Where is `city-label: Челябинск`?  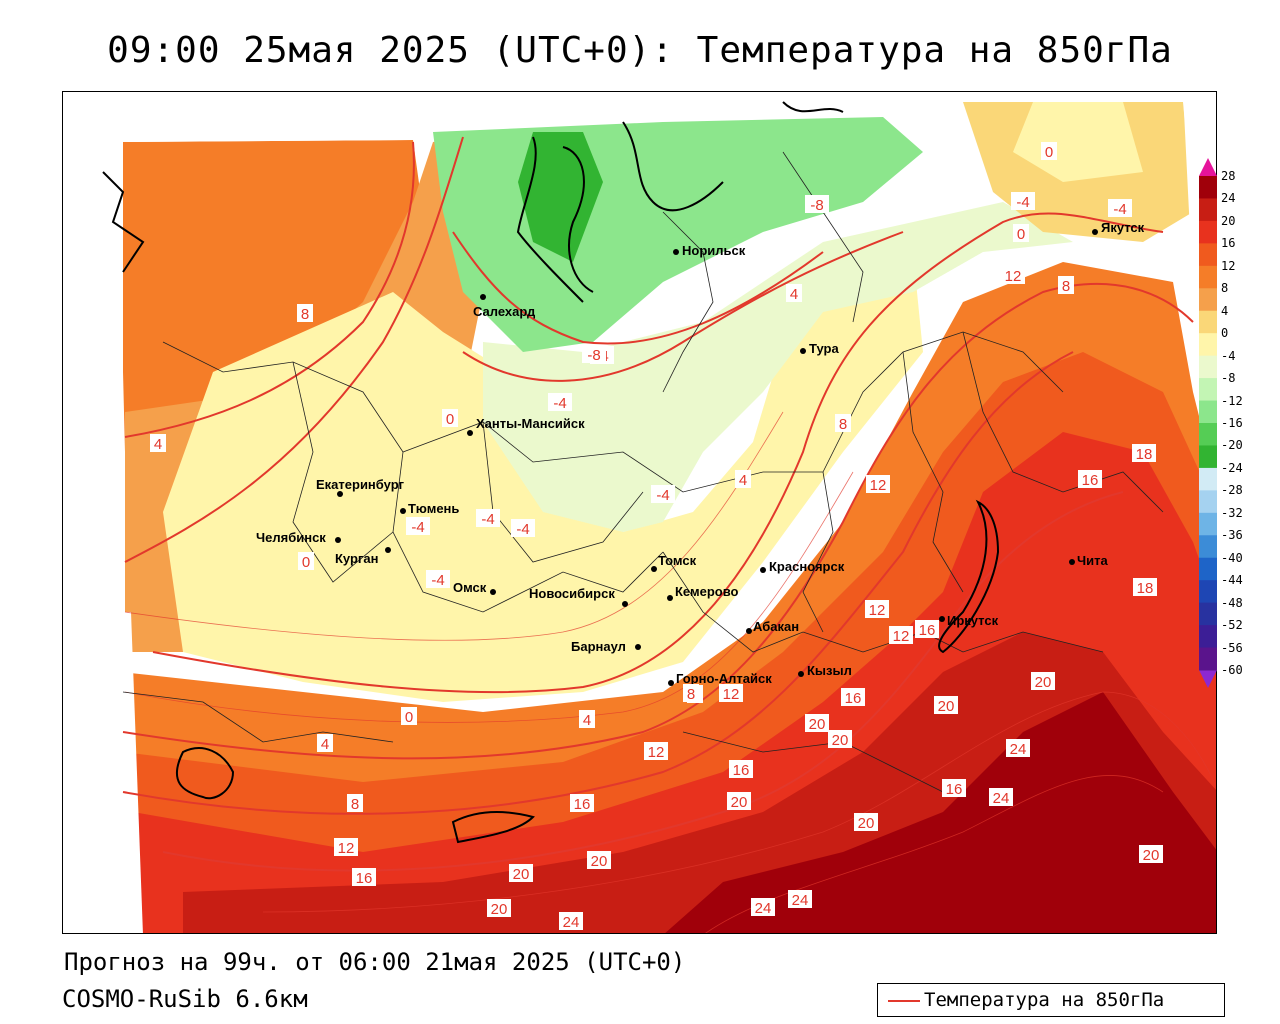 city-label: Челябинск is located at coordinates (291, 537).